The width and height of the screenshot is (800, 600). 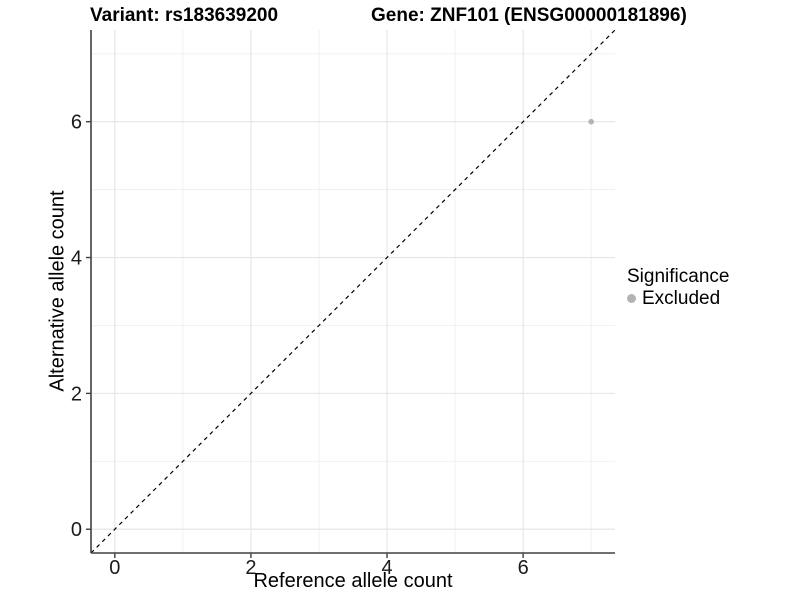 What do you see at coordinates (184, 15) in the screenshot?
I see `plot-title-variant: Variant: rs183639200` at bounding box center [184, 15].